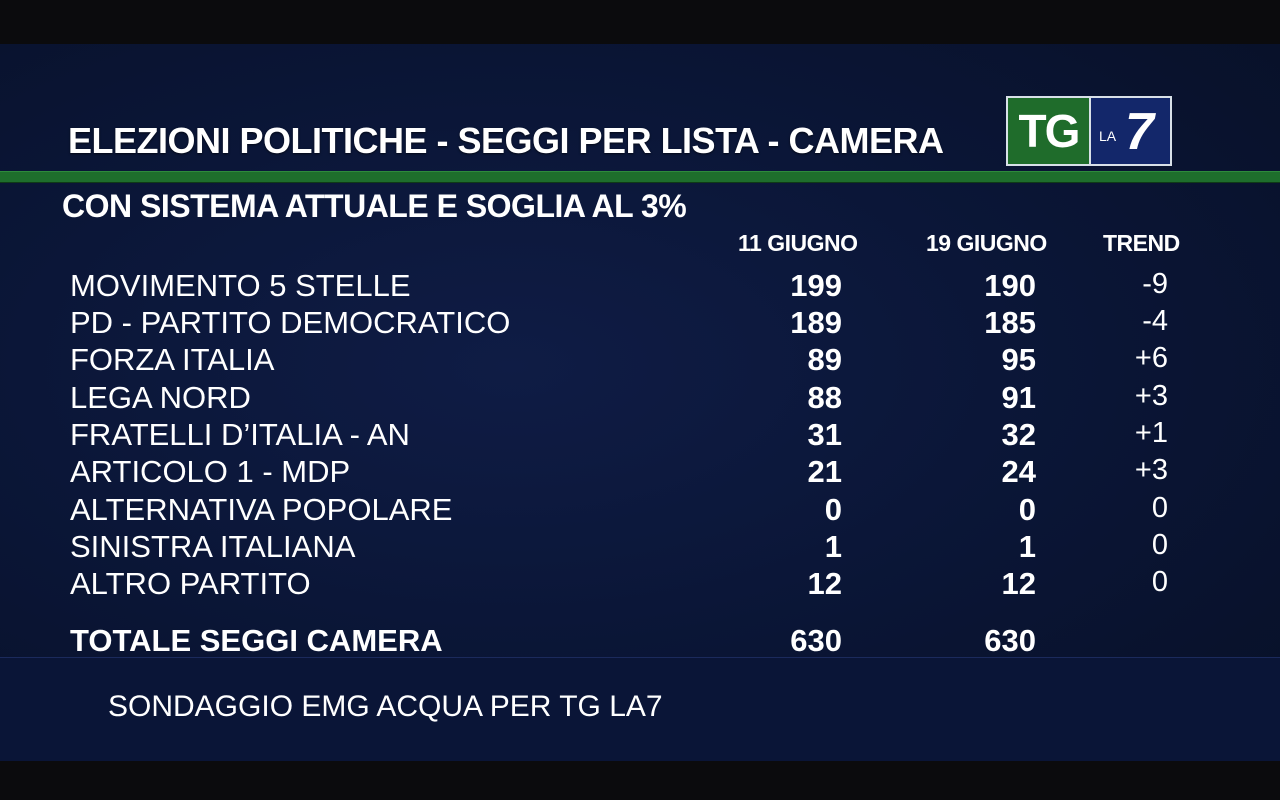 The image size is (1280, 800). Describe the element at coordinates (1018, 434) in the screenshot. I see `seats-date2: 32` at that location.